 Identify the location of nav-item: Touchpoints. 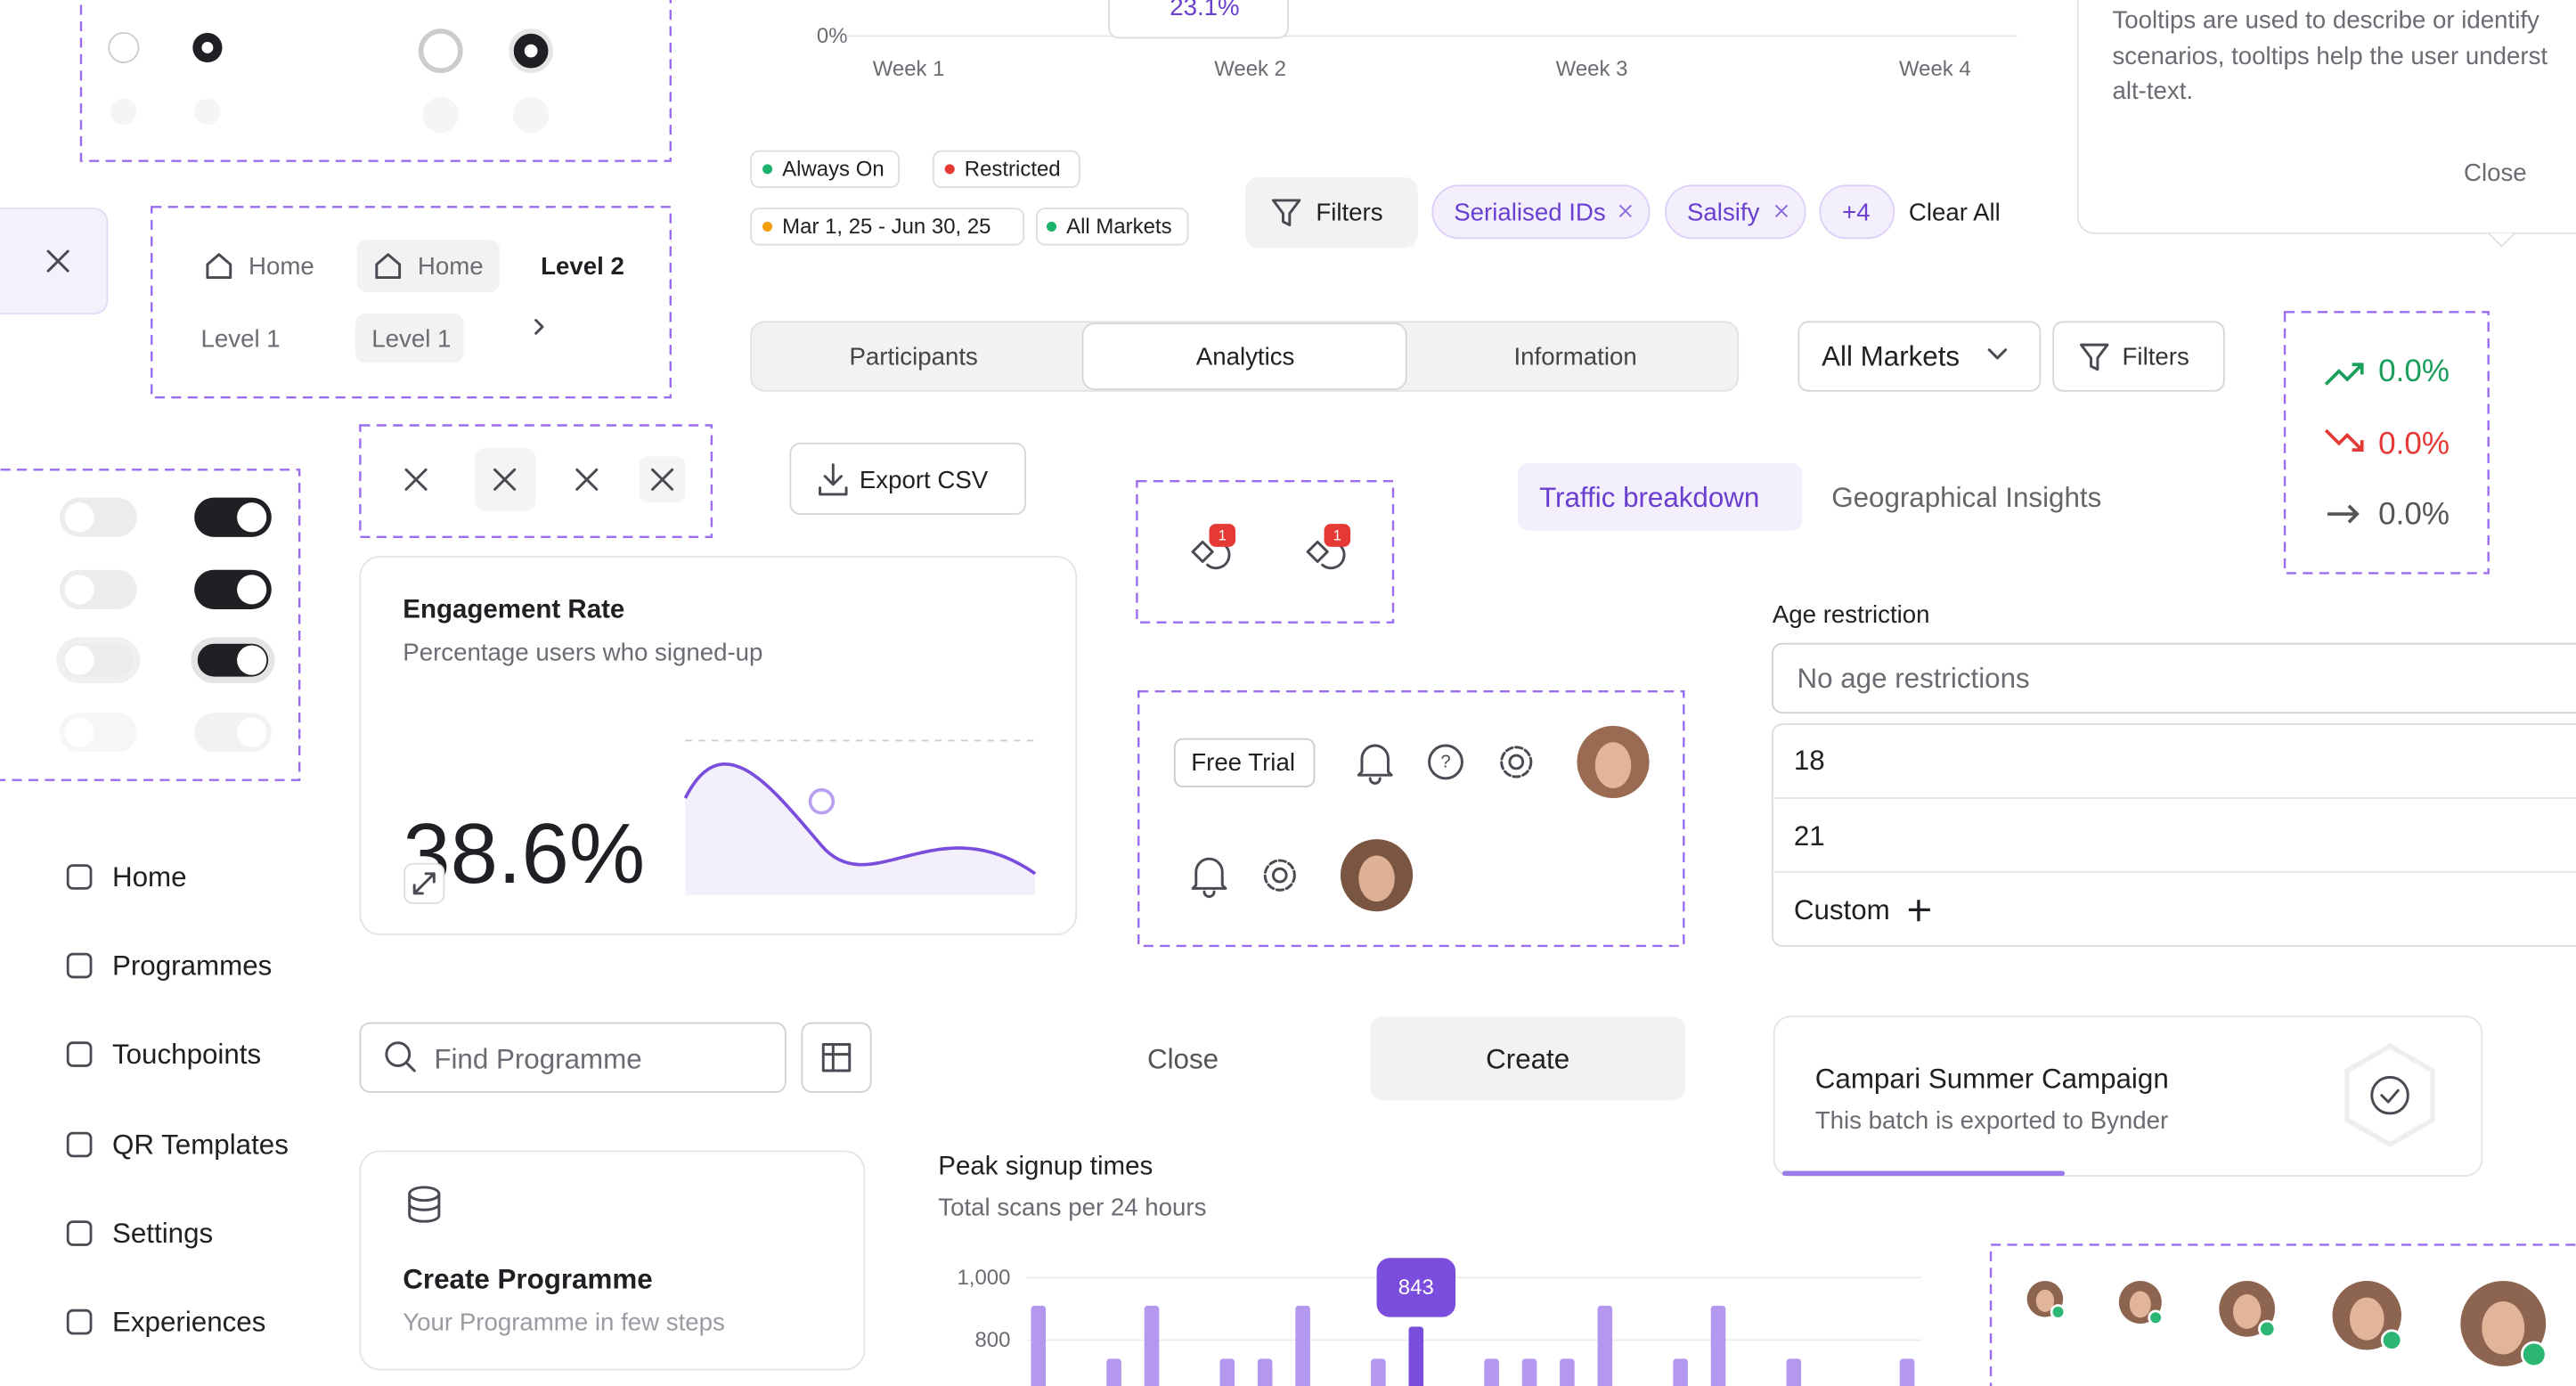
(187, 1054).